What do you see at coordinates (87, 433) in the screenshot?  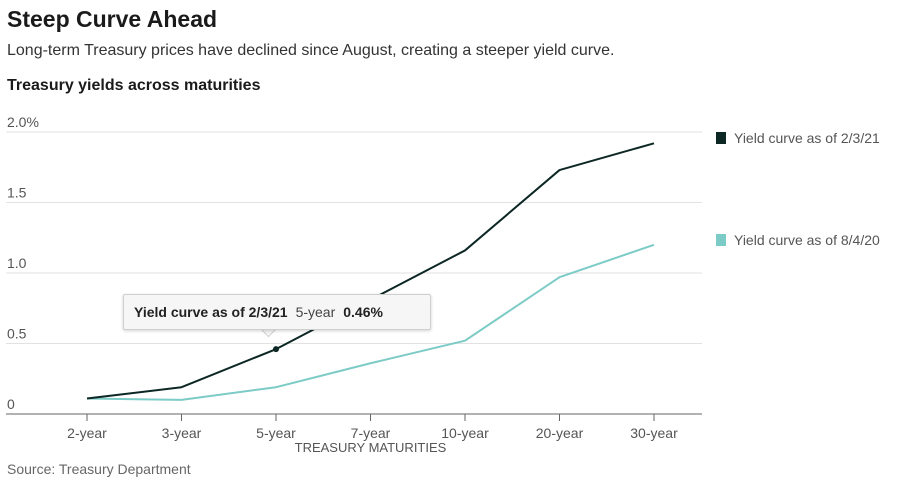 I see `x-tick-label: 2-year` at bounding box center [87, 433].